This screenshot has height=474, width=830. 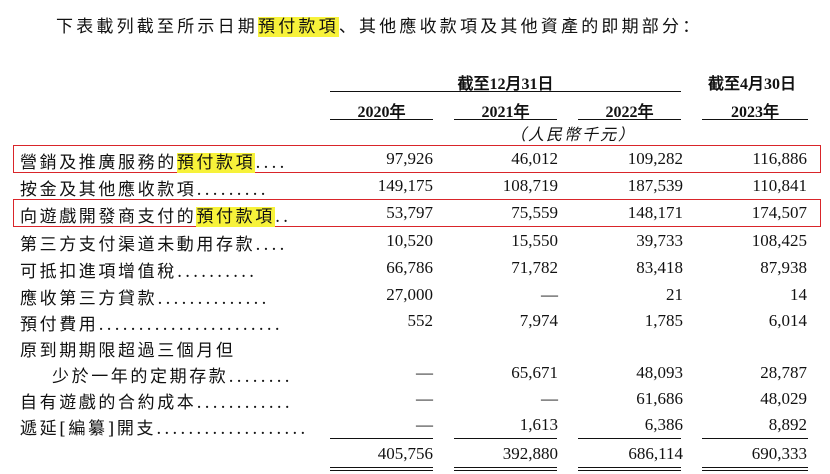 I want to click on cell: 108,719, so click(x=530, y=185).